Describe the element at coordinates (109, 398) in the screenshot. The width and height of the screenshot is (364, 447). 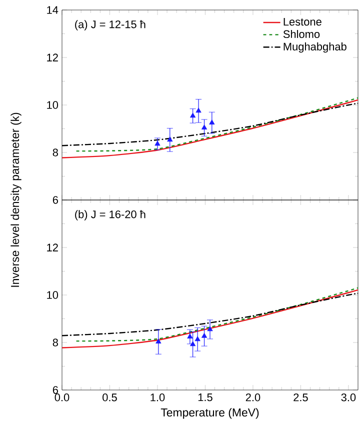
I see `x-tick-label: 0.5` at that location.